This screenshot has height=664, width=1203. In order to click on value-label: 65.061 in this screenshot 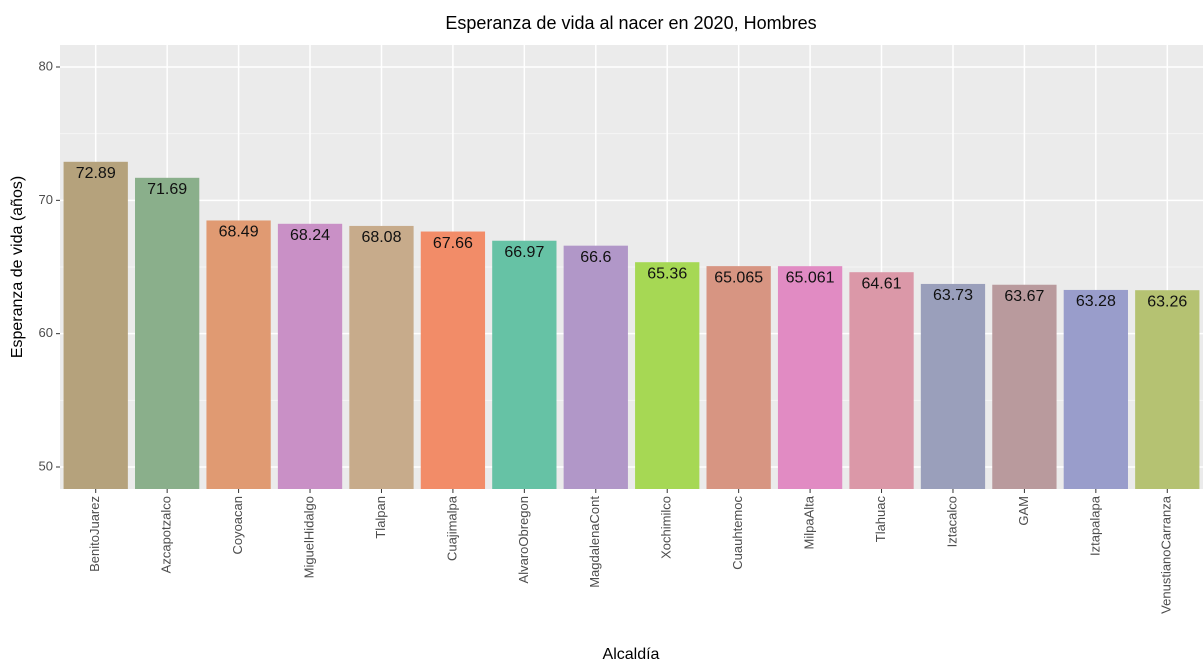, I will do `click(810, 277)`.